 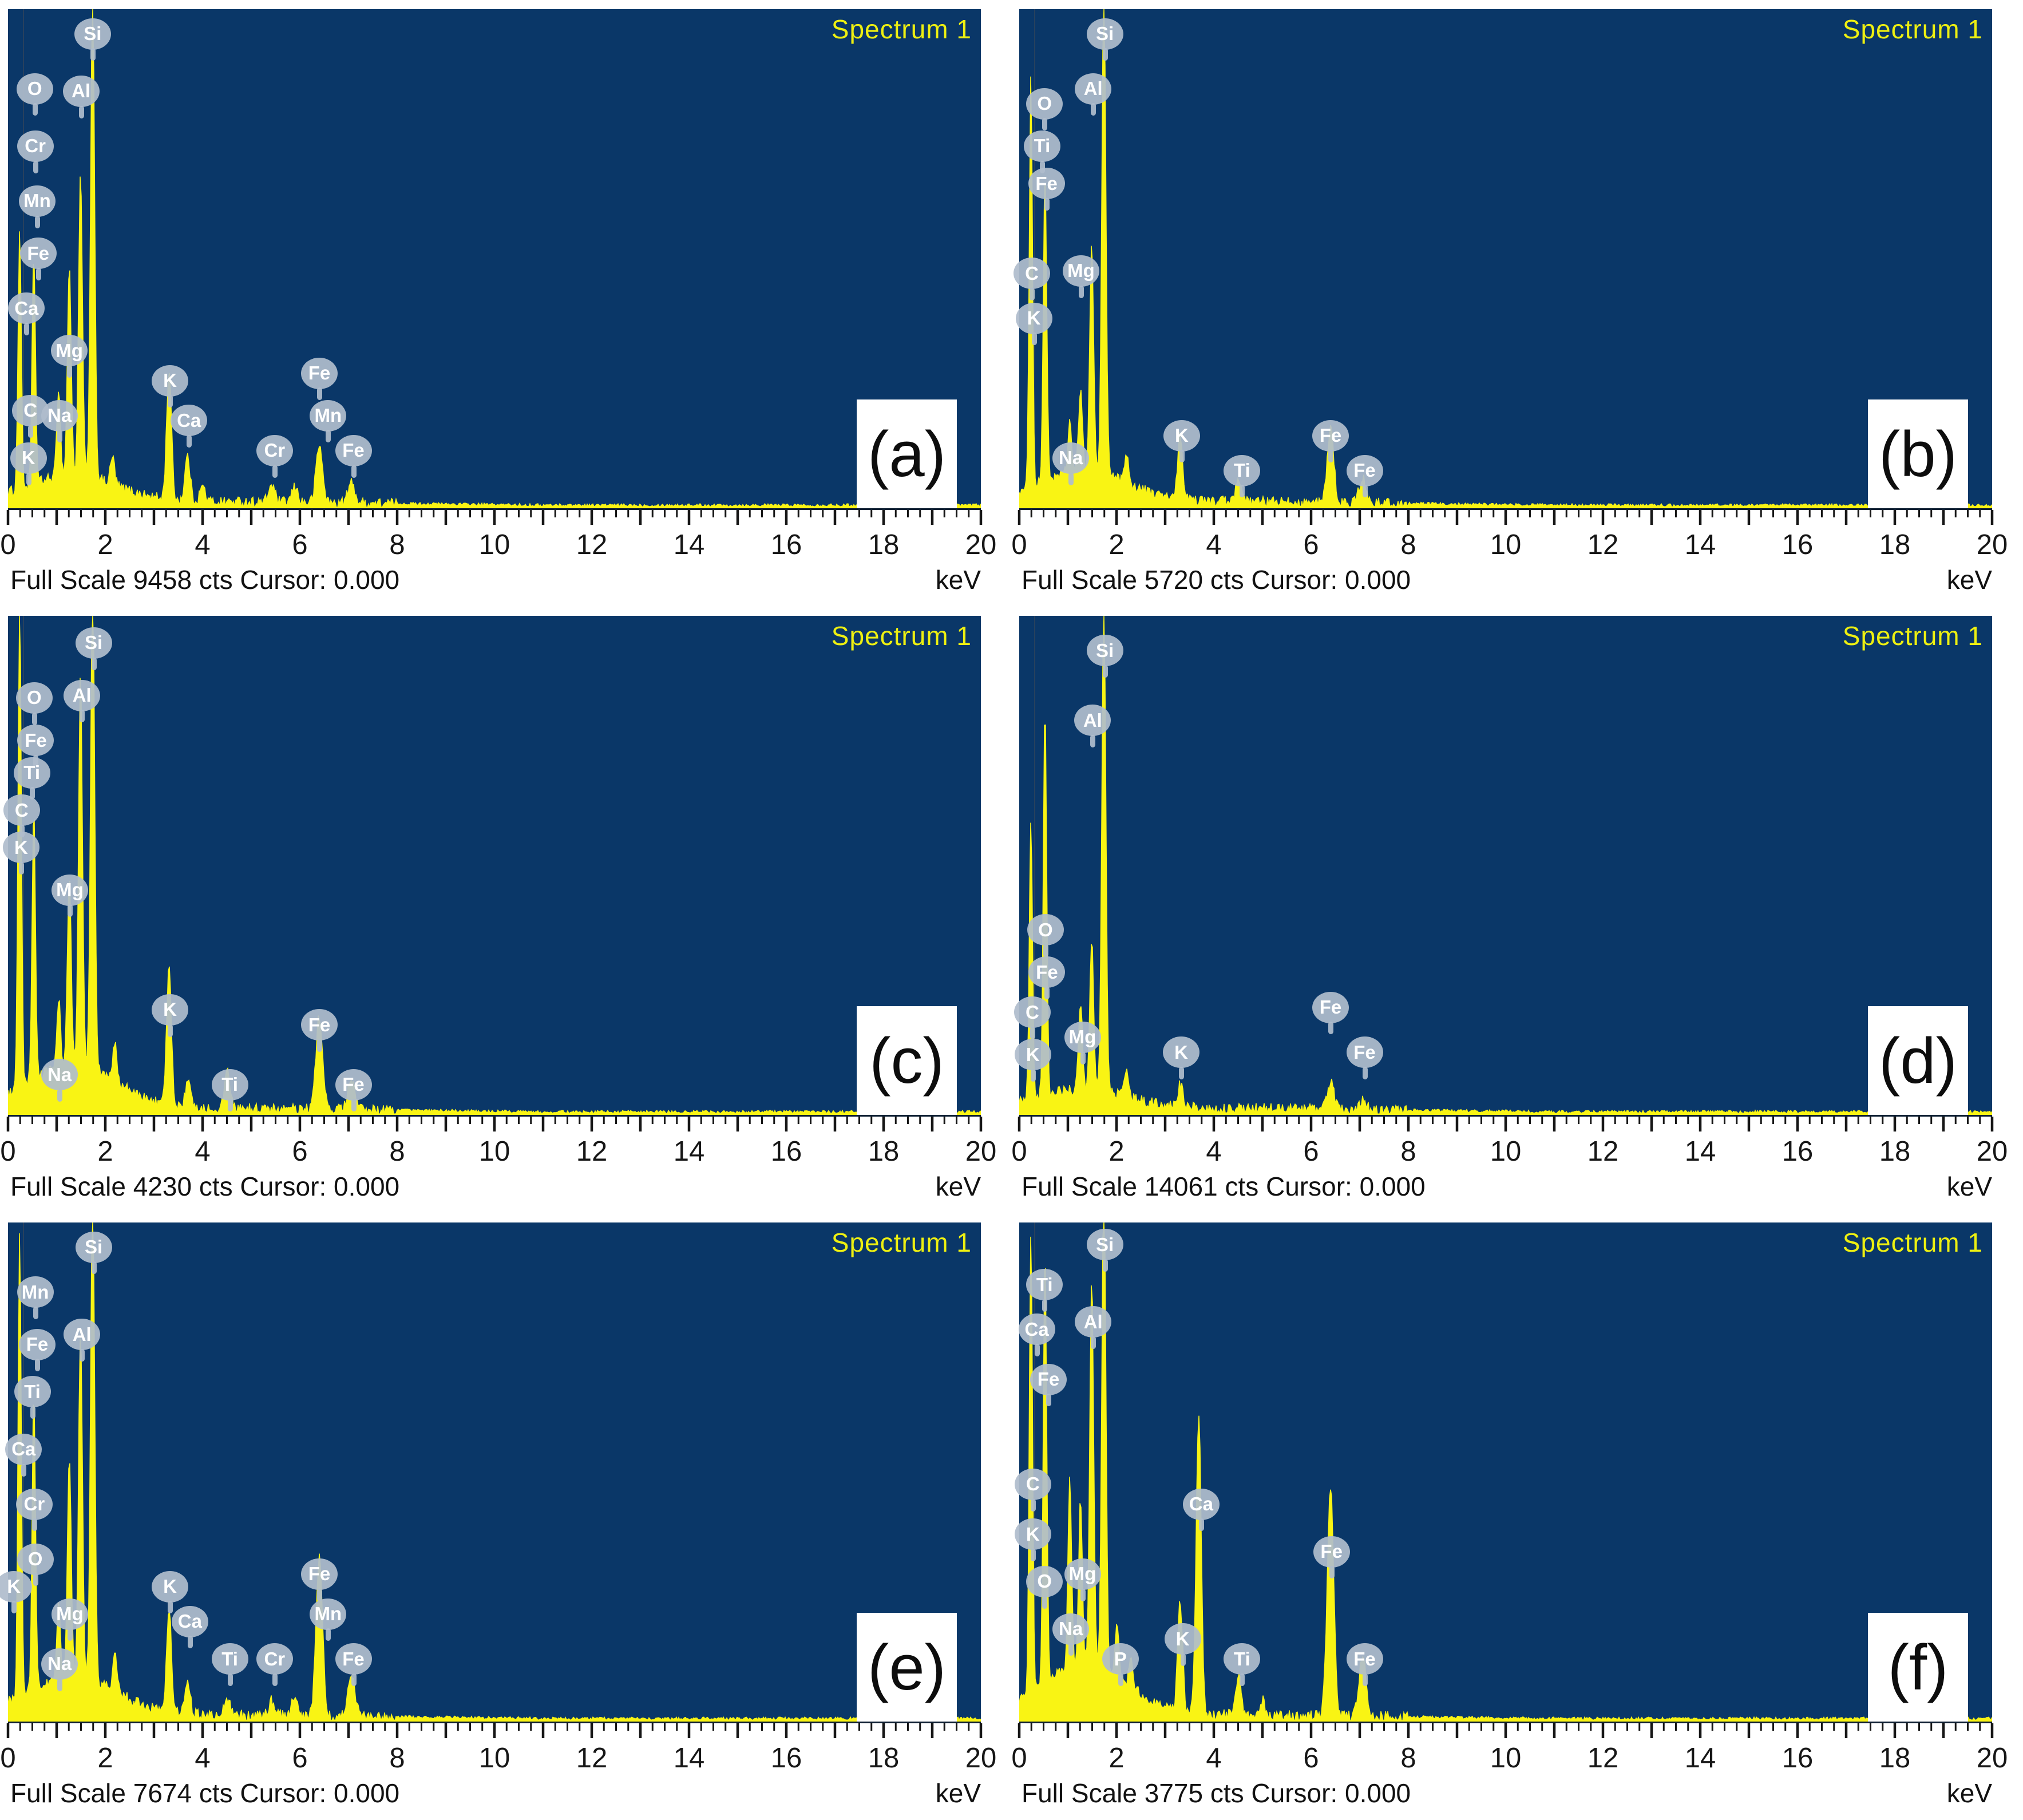 What do you see at coordinates (274, 456) in the screenshot?
I see `element-label-cr: Cr` at bounding box center [274, 456].